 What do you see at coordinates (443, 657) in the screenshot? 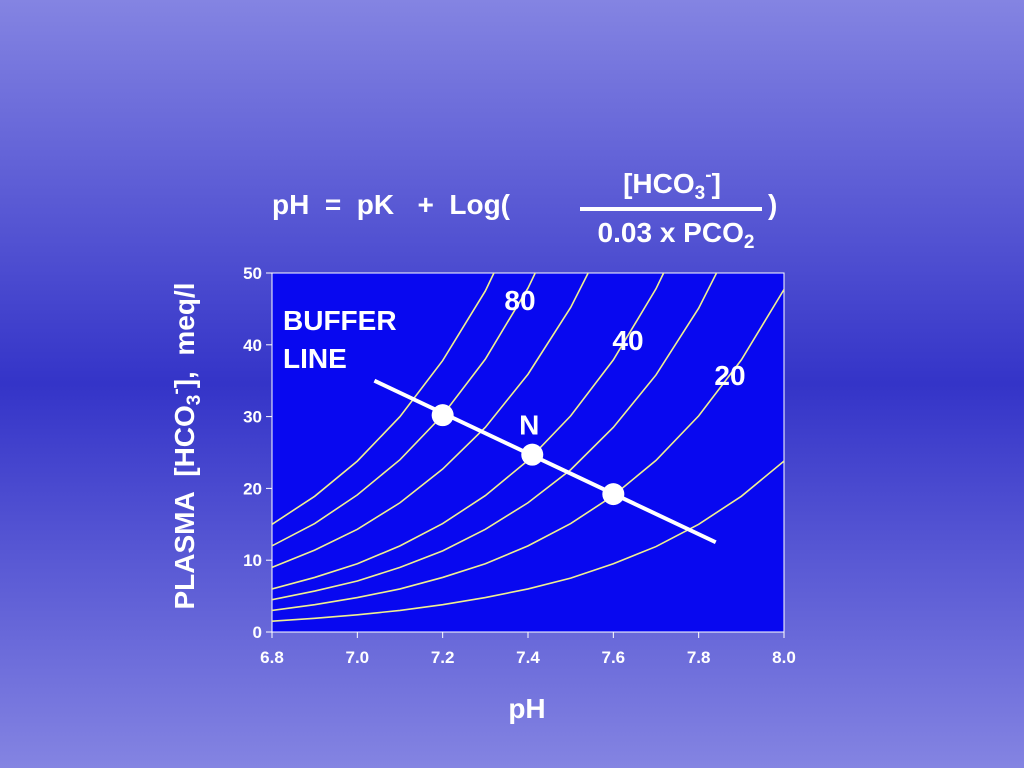
I see `x-tick-label: 7.2` at bounding box center [443, 657].